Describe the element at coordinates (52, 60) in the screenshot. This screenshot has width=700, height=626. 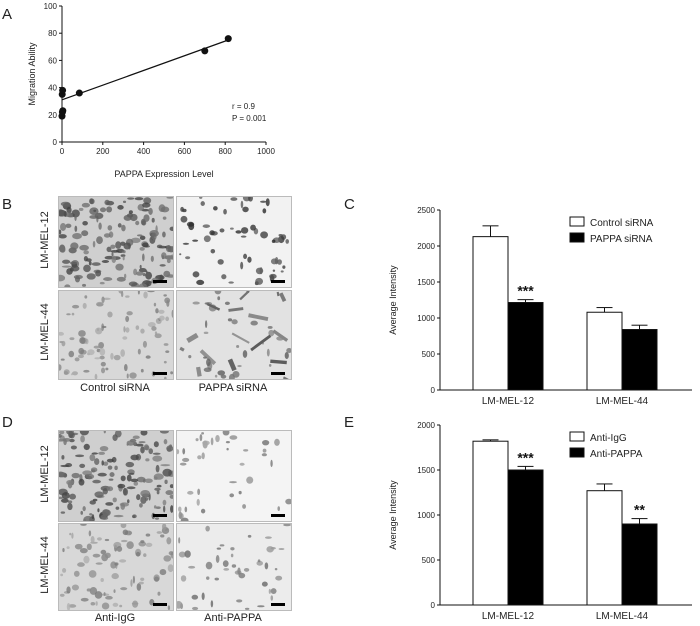
I see `a-y-tick-label: 60` at that location.